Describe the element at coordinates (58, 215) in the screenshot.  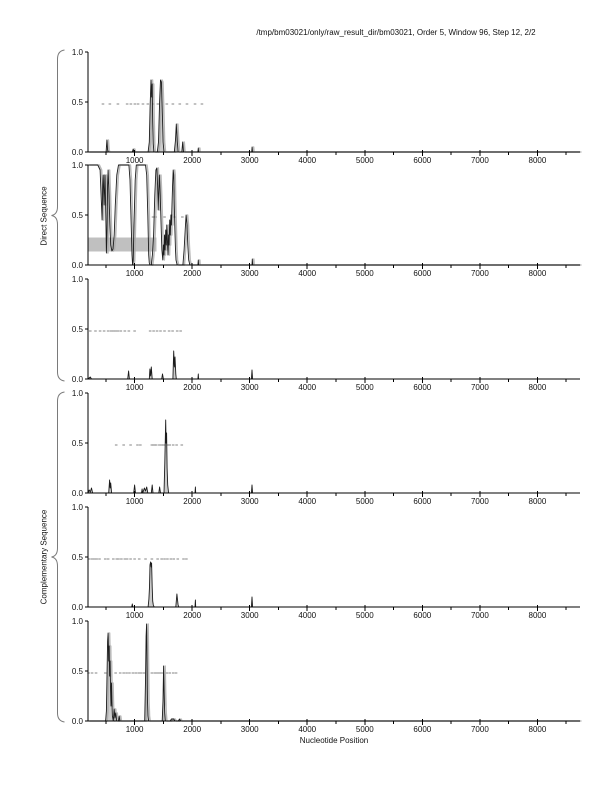
I see `direct-sequence-brace` at that location.